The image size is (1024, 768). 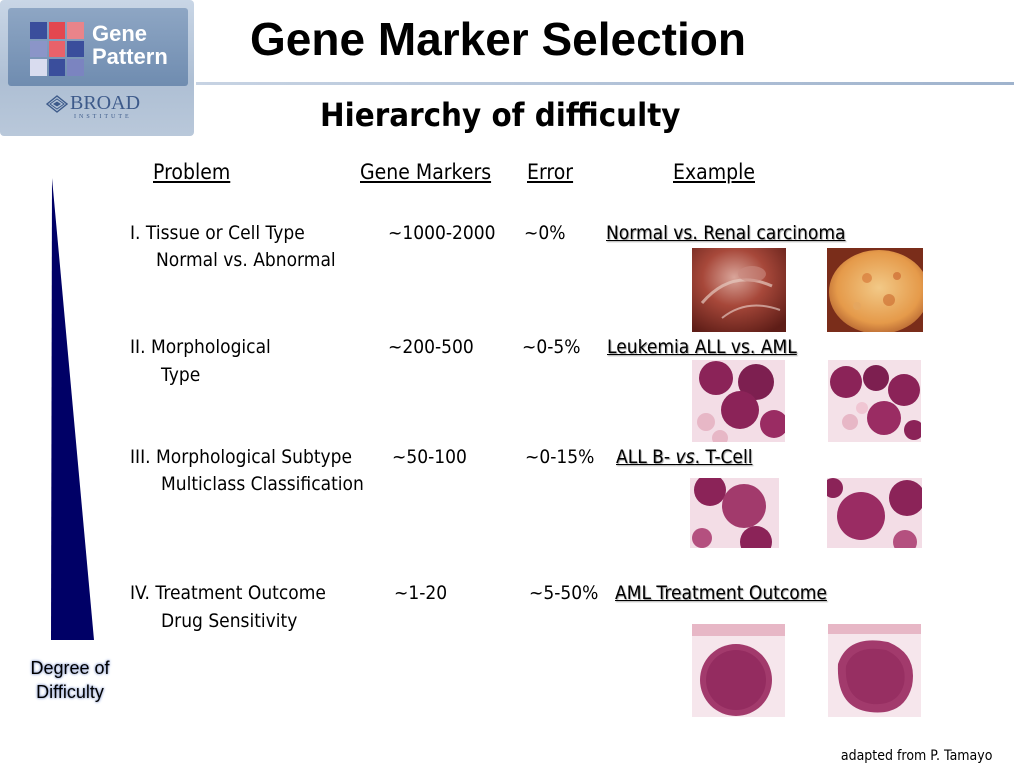 What do you see at coordinates (429, 457) in the screenshot?
I see `row3-gene-markers: ~50-100` at bounding box center [429, 457].